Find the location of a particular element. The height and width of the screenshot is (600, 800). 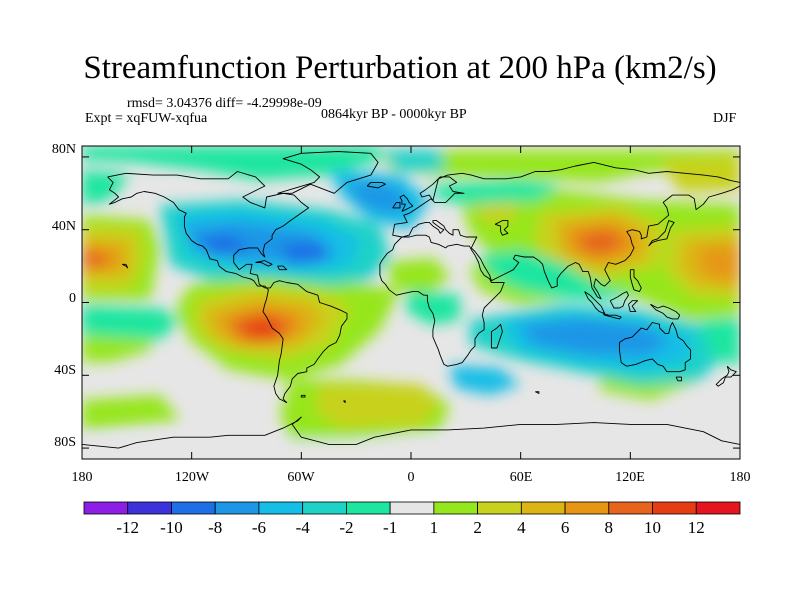

colorbar-label: 6 is located at coordinates (565, 527).